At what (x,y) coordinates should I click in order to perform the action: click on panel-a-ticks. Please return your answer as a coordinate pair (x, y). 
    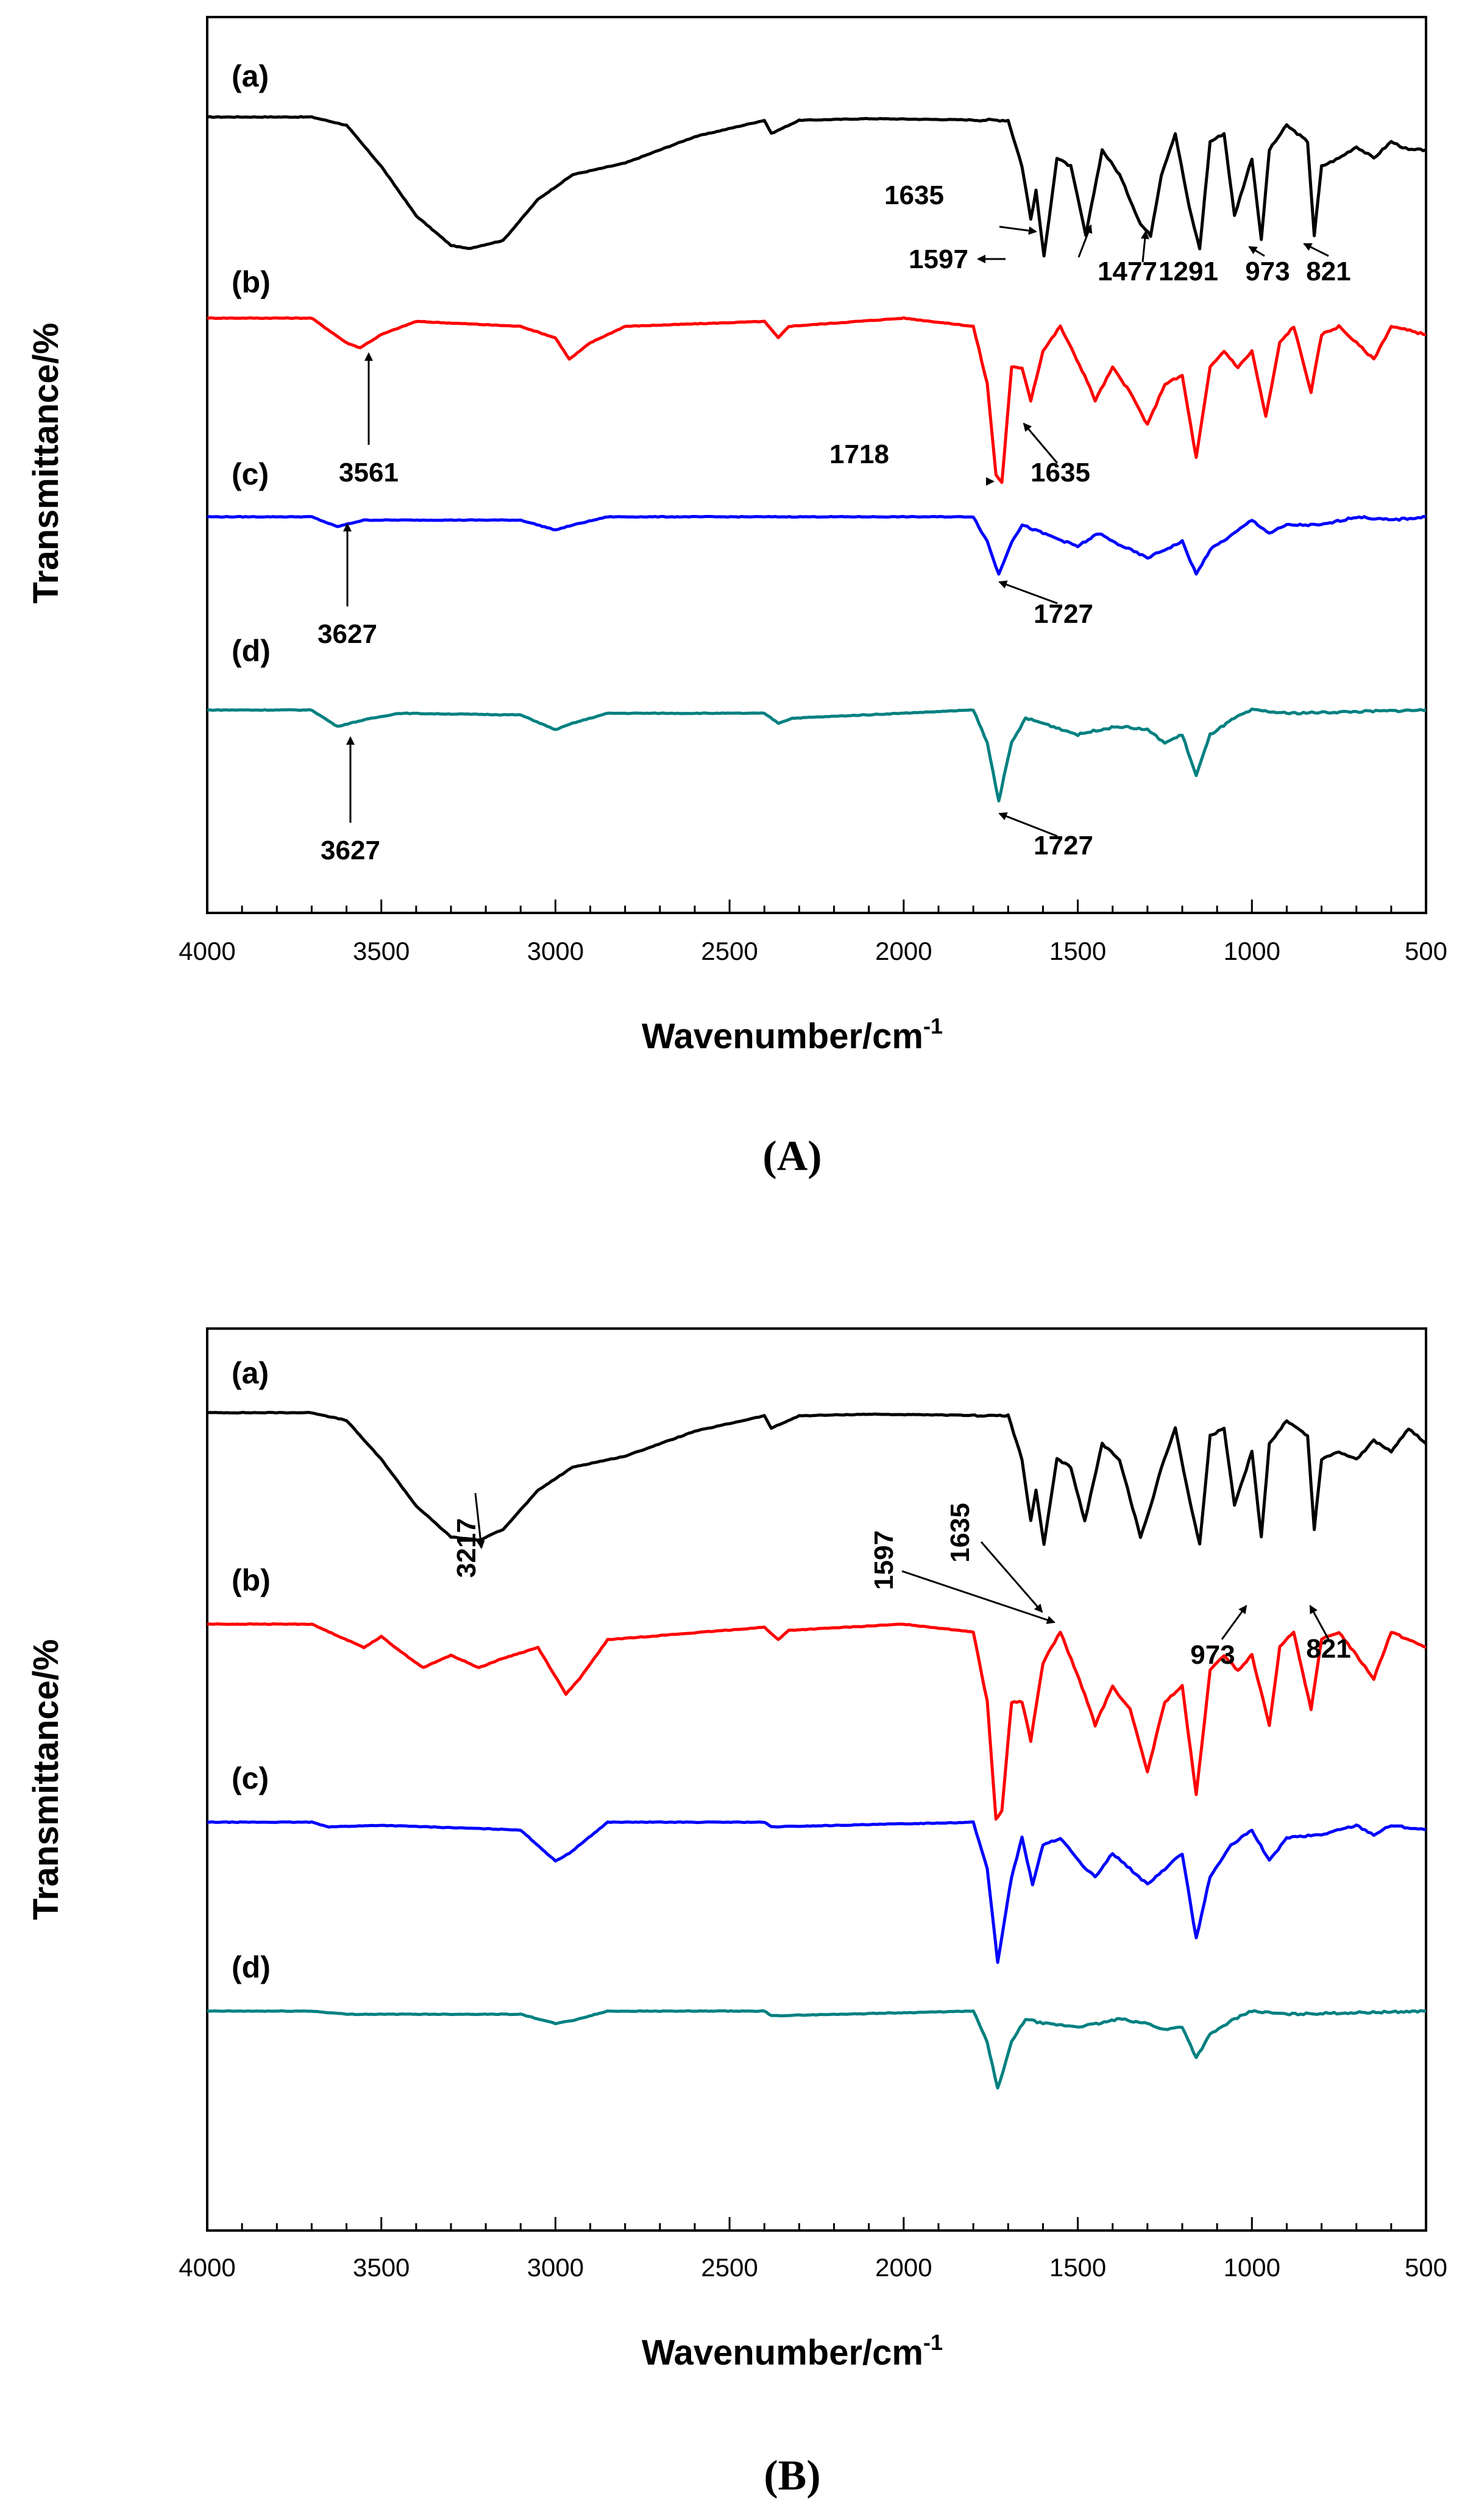
    Looking at the image, I should click on (817, 907).